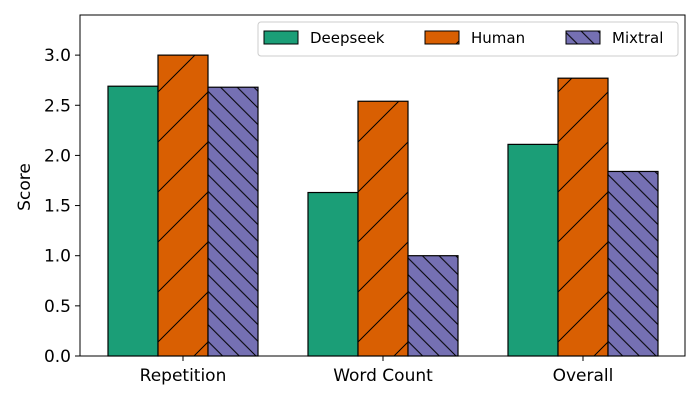 This screenshot has width=700, height=400. What do you see at coordinates (57, 156) in the screenshot?
I see `y-tick-label: 2.0` at bounding box center [57, 156].